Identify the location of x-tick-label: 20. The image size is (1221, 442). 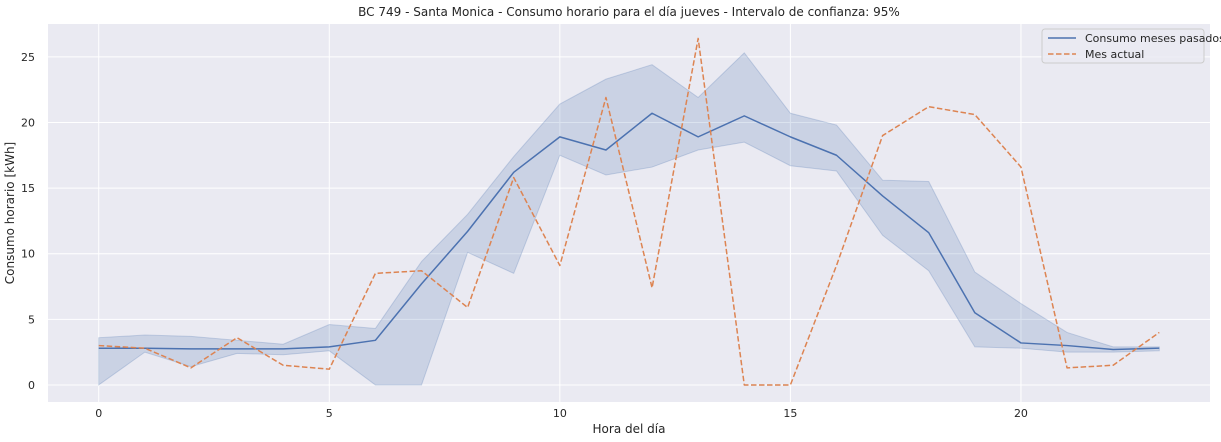
(1021, 413).